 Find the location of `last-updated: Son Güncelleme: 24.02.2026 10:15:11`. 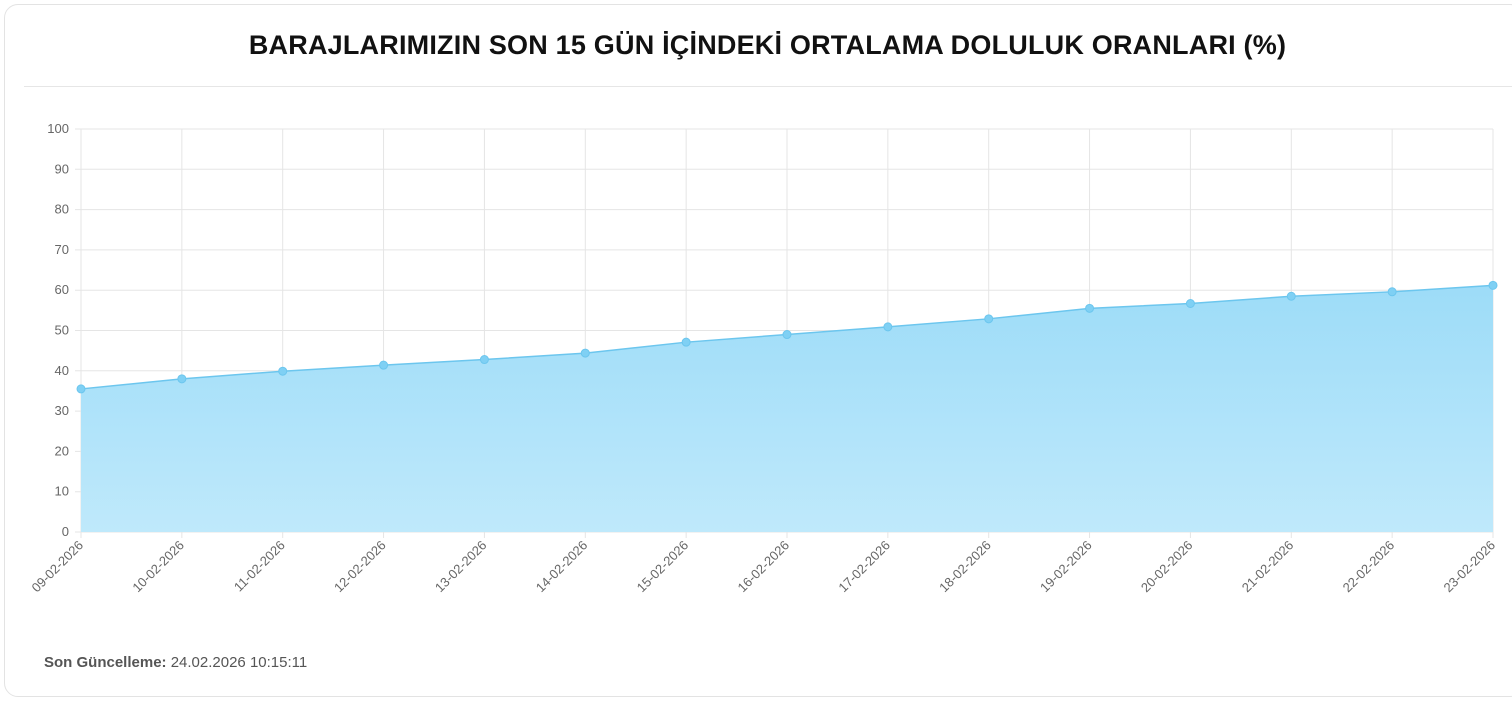

last-updated: Son Güncelleme: 24.02.2026 10:15:11 is located at coordinates (175, 662).